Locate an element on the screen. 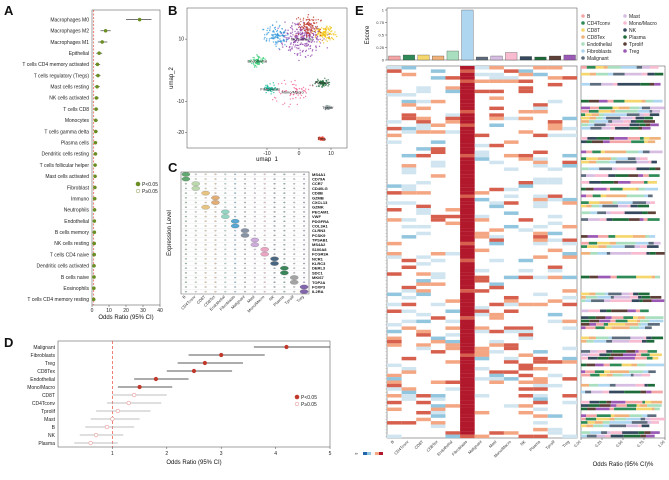 The width and height of the screenshot is (669, 480). panel-label-d: D is located at coordinates (9, 342).